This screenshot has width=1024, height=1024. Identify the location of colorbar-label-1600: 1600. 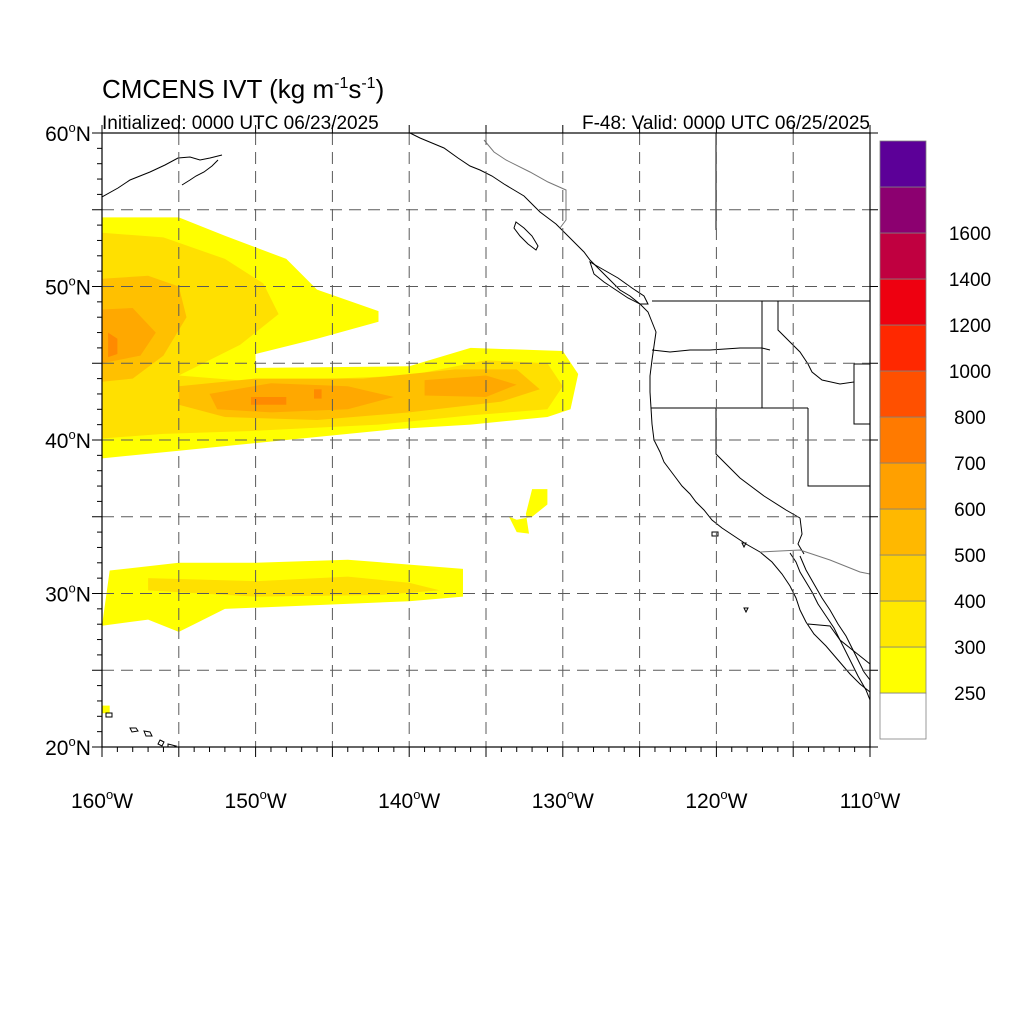
(970, 234).